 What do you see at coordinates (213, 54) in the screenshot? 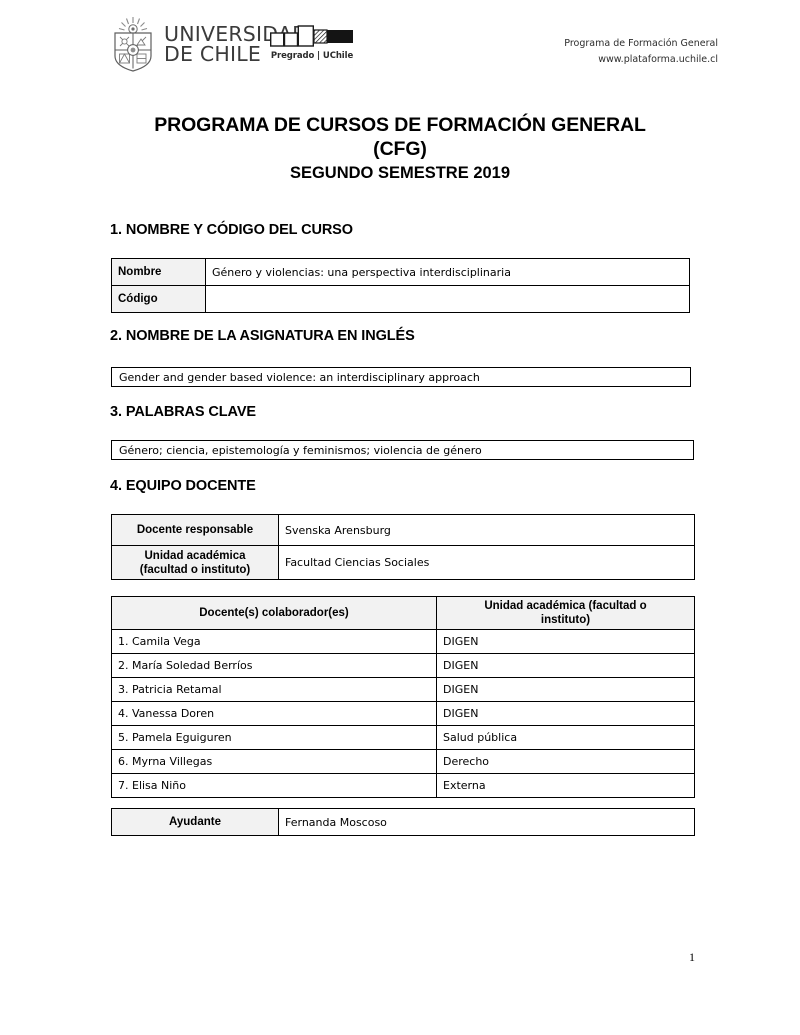
I see `wordmark-line-2: DE CHILE` at bounding box center [213, 54].